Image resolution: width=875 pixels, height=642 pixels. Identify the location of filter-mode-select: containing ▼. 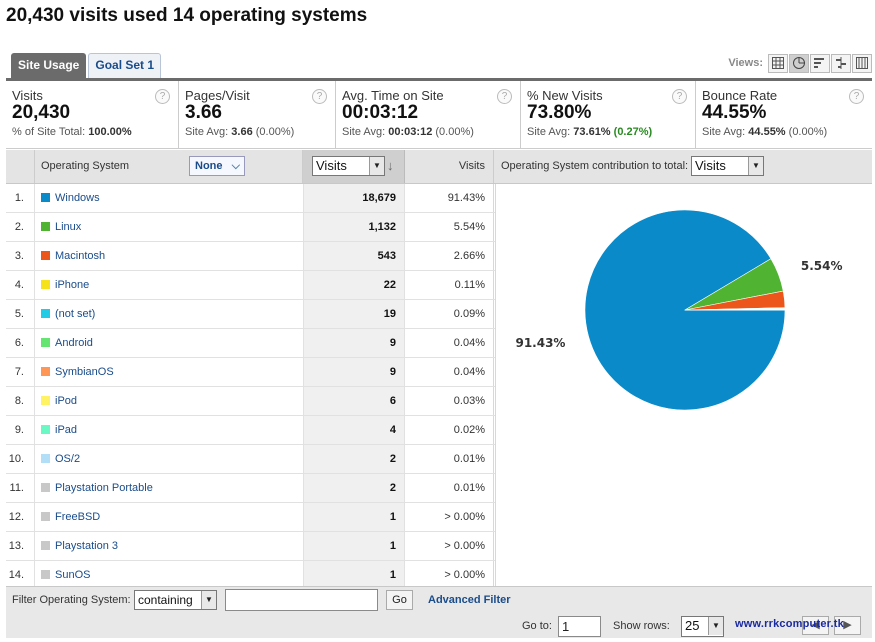
(175, 600).